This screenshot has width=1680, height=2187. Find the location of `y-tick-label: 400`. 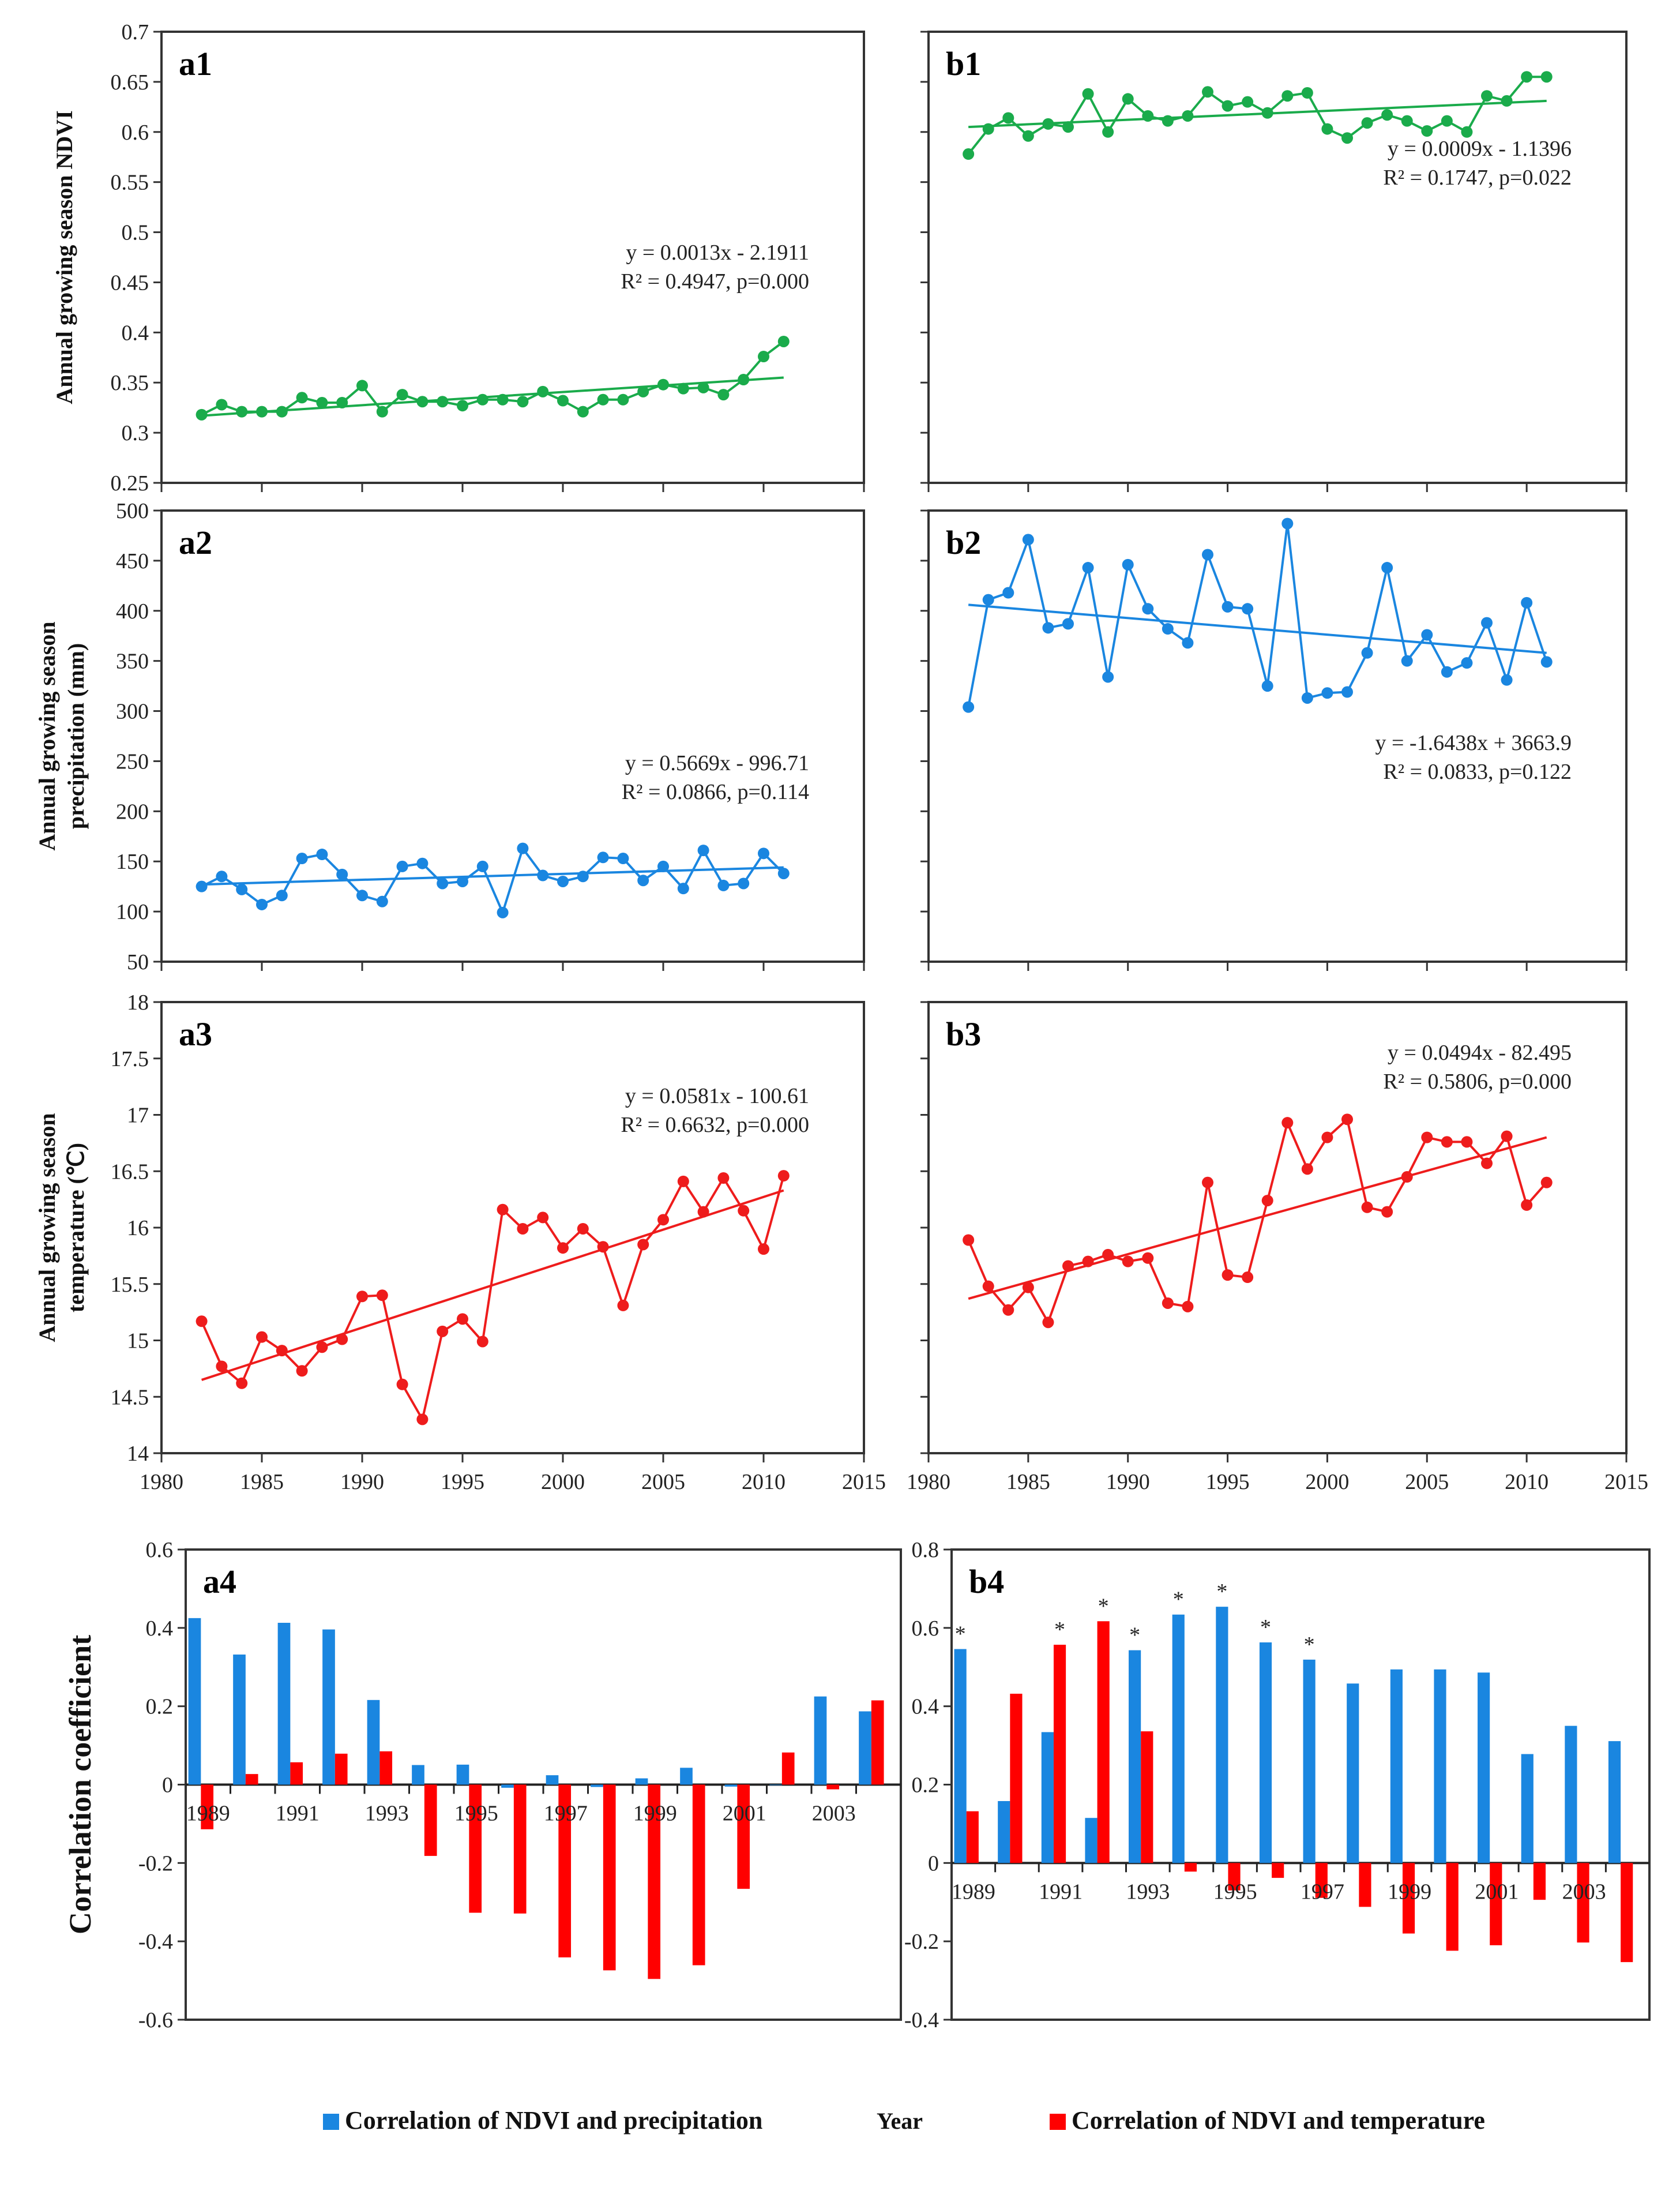

y-tick-label: 400 is located at coordinates (132, 612).